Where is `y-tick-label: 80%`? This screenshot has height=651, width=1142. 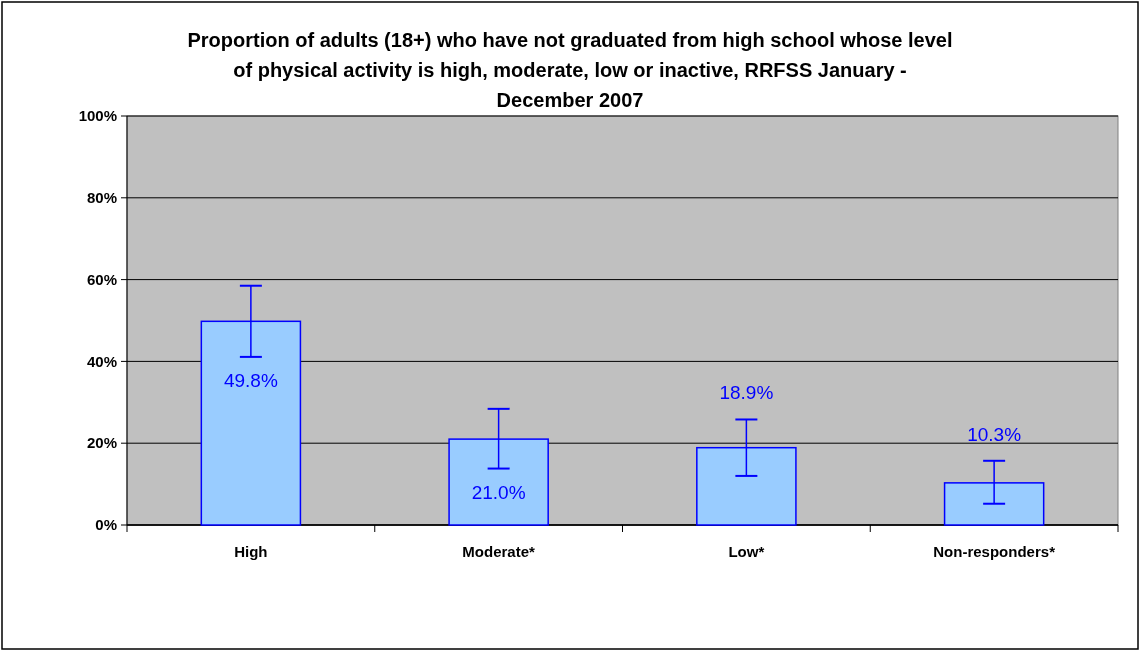 y-tick-label: 80% is located at coordinates (101, 198).